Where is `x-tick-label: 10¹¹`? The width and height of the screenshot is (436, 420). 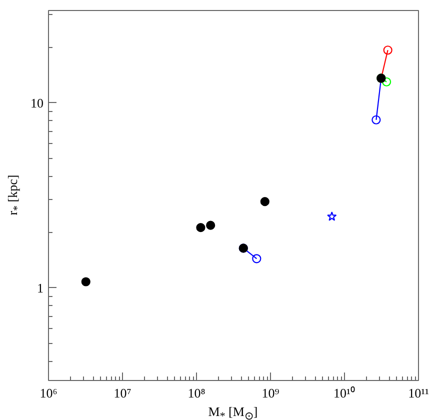 x-tick-label: 10¹¹ is located at coordinates (418, 393).